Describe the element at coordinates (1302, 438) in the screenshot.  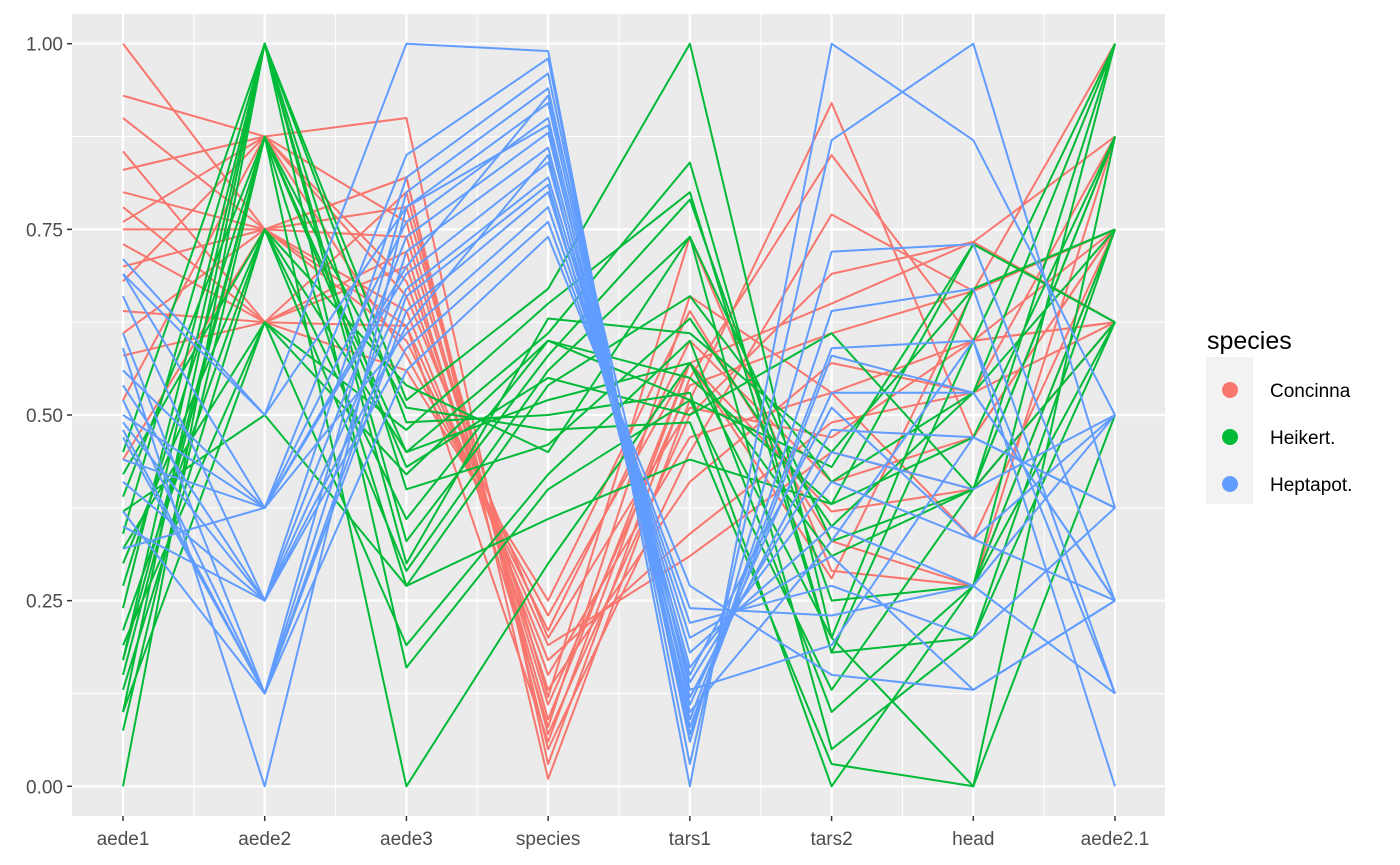
I see `legend-label: Heikert.` at that location.